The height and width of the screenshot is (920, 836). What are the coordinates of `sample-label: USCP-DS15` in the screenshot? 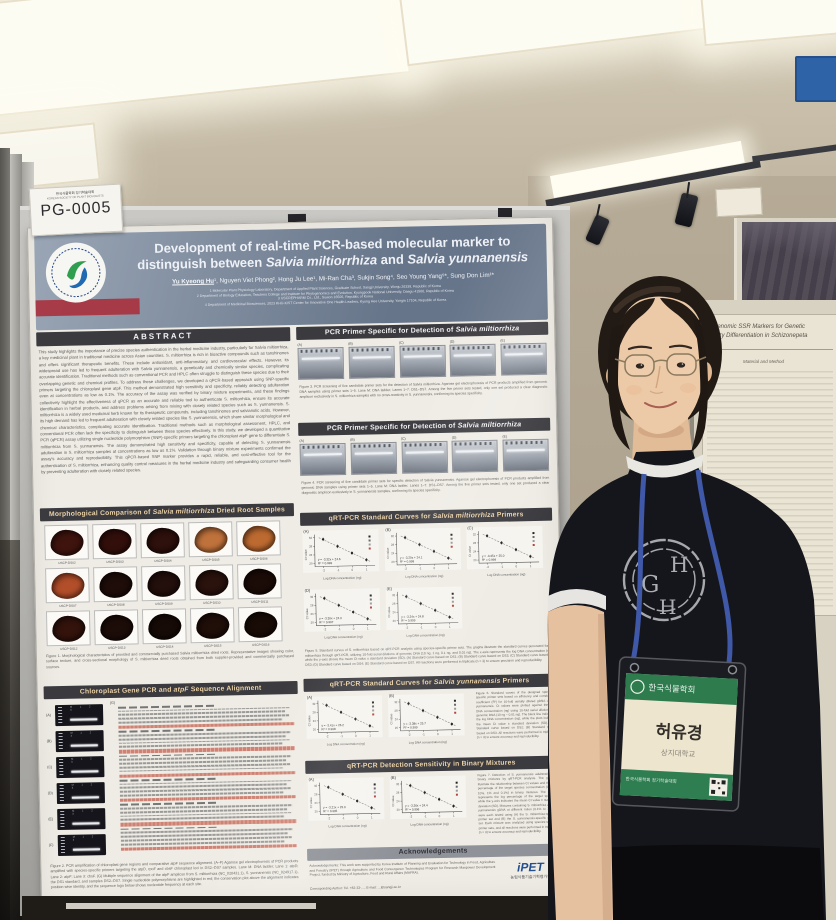 It's located at (213, 645).